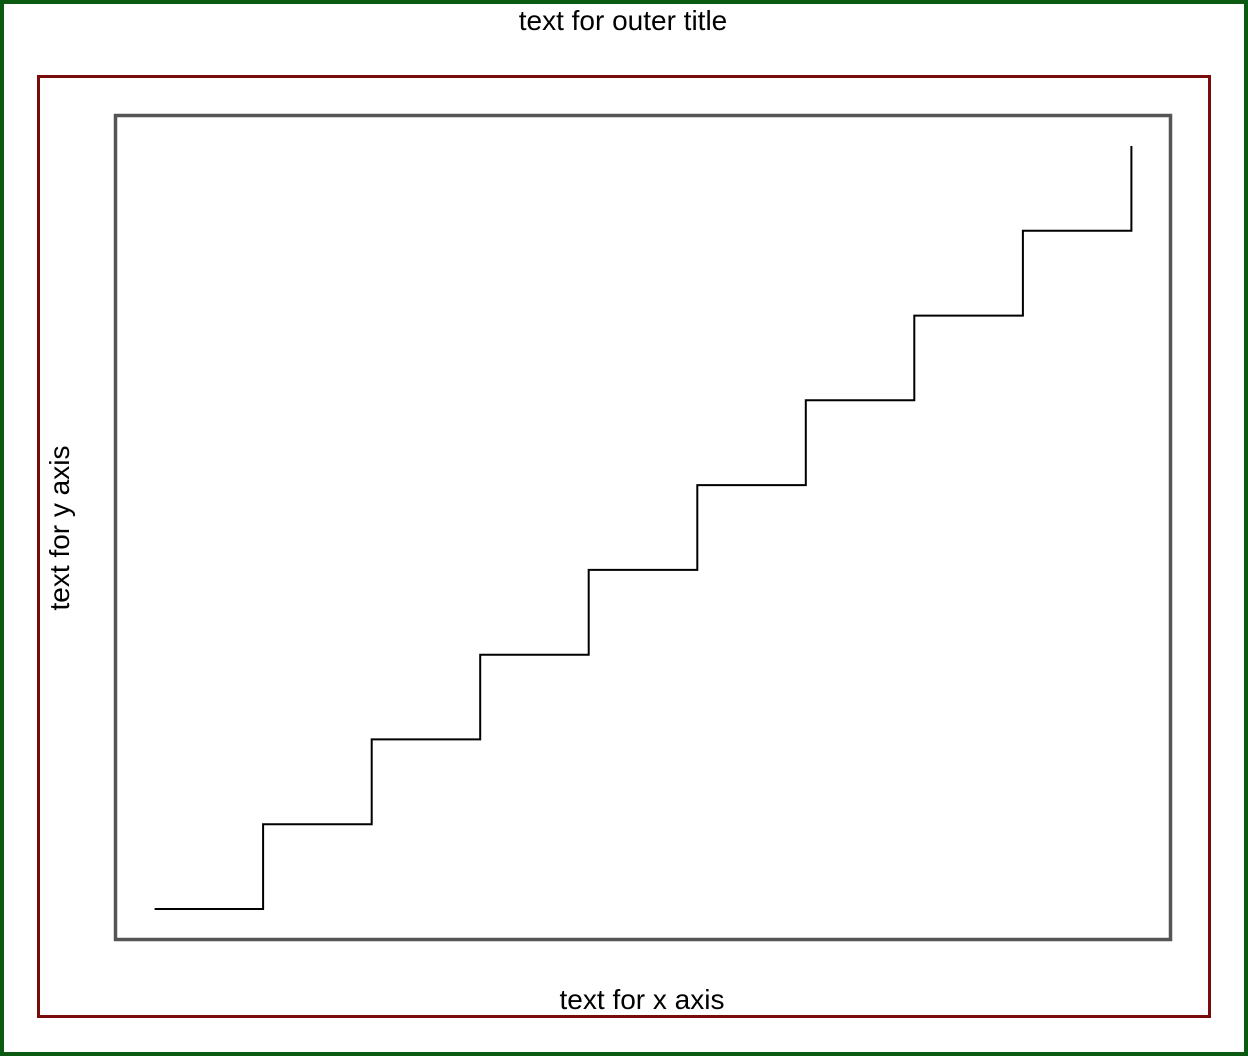 The image size is (1248, 1056). Describe the element at coordinates (642, 999) in the screenshot. I see `x-axis-label: text for x axis` at that location.